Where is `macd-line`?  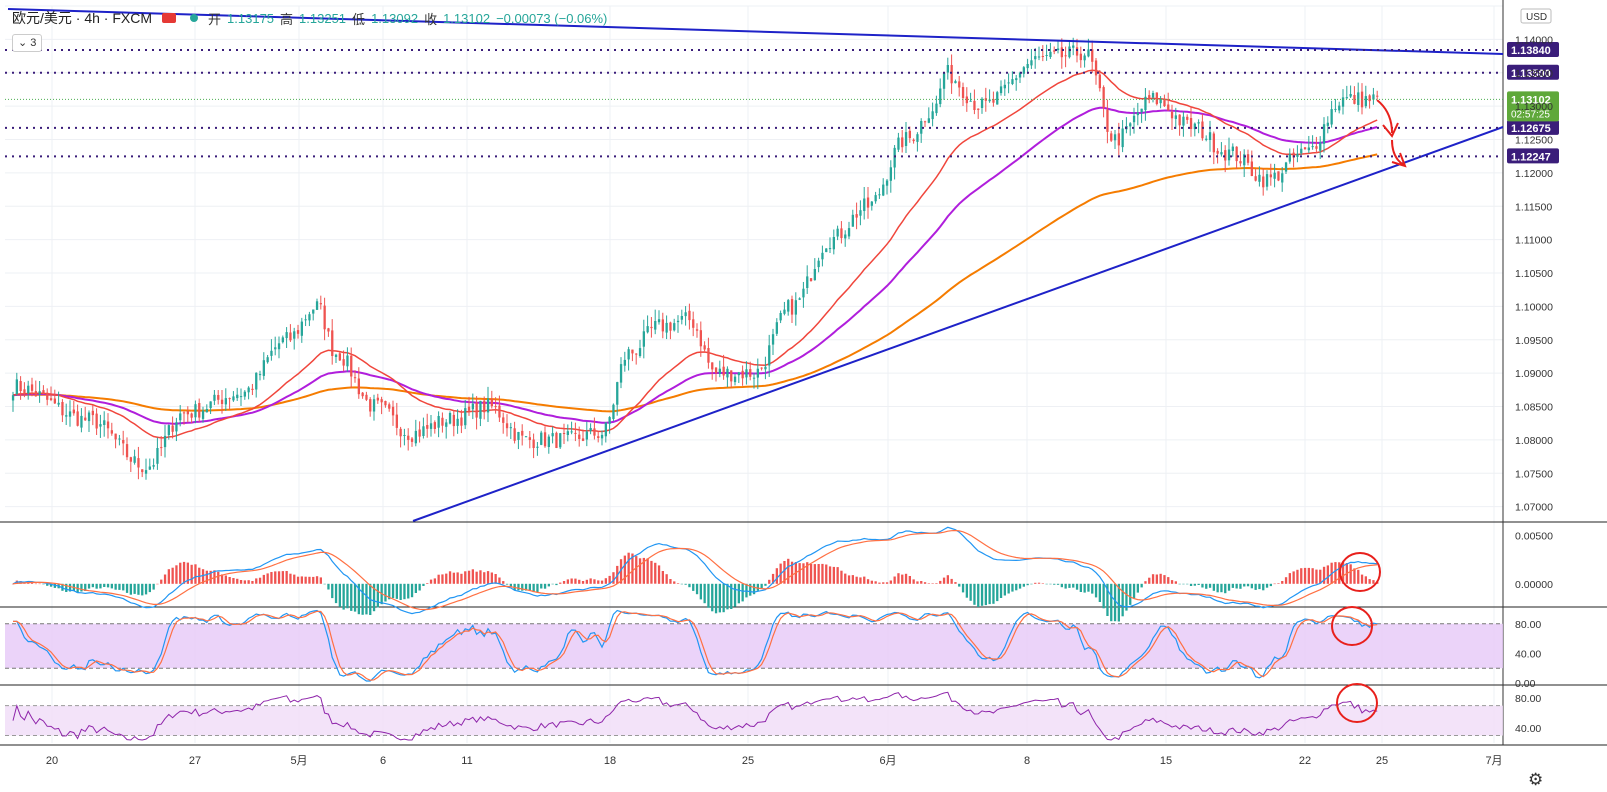
macd-line is located at coordinates (695, 570).